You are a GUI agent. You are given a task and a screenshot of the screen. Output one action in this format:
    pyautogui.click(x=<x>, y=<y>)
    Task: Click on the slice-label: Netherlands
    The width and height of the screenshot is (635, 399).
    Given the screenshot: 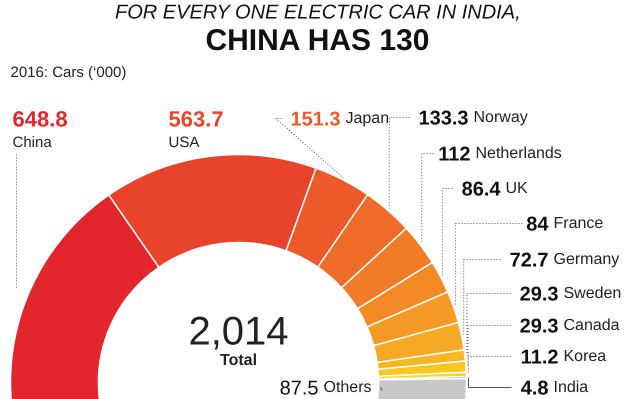 What is the action you would take?
    pyautogui.click(x=519, y=153)
    